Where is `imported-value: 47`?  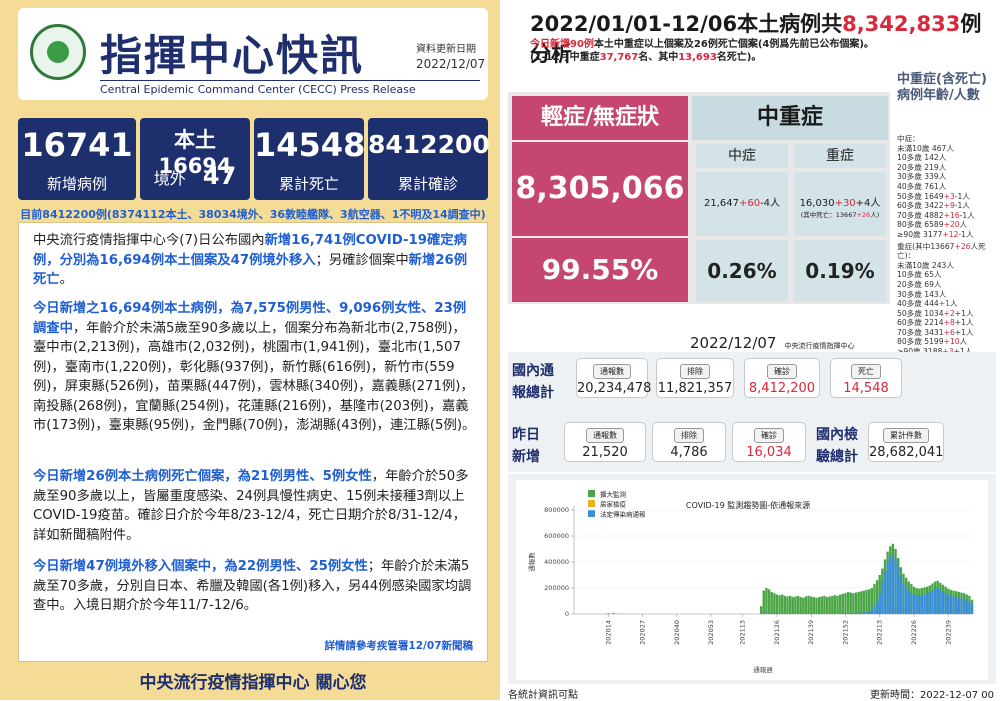
imported-value: 47 is located at coordinates (219, 176).